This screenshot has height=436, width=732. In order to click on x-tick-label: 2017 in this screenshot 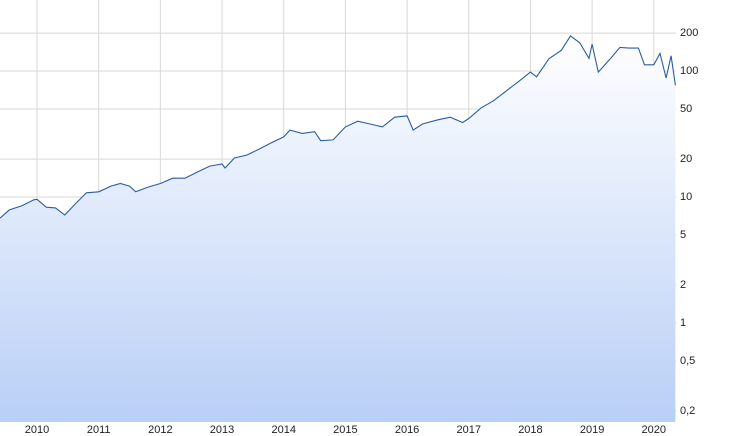, I will do `click(469, 430)`.